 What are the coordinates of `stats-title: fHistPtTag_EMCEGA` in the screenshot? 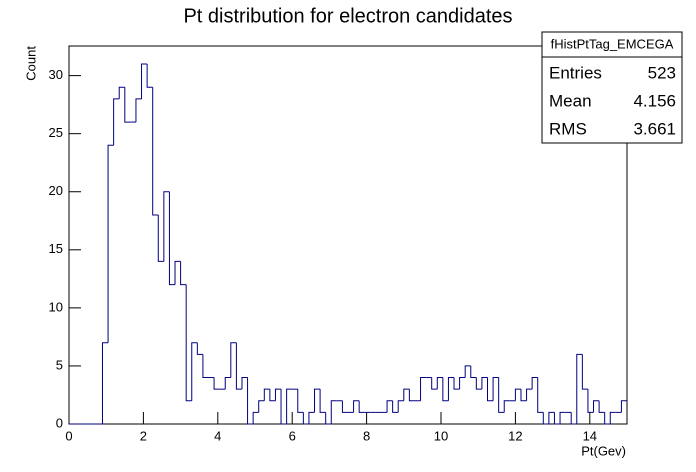 It's located at (612, 43).